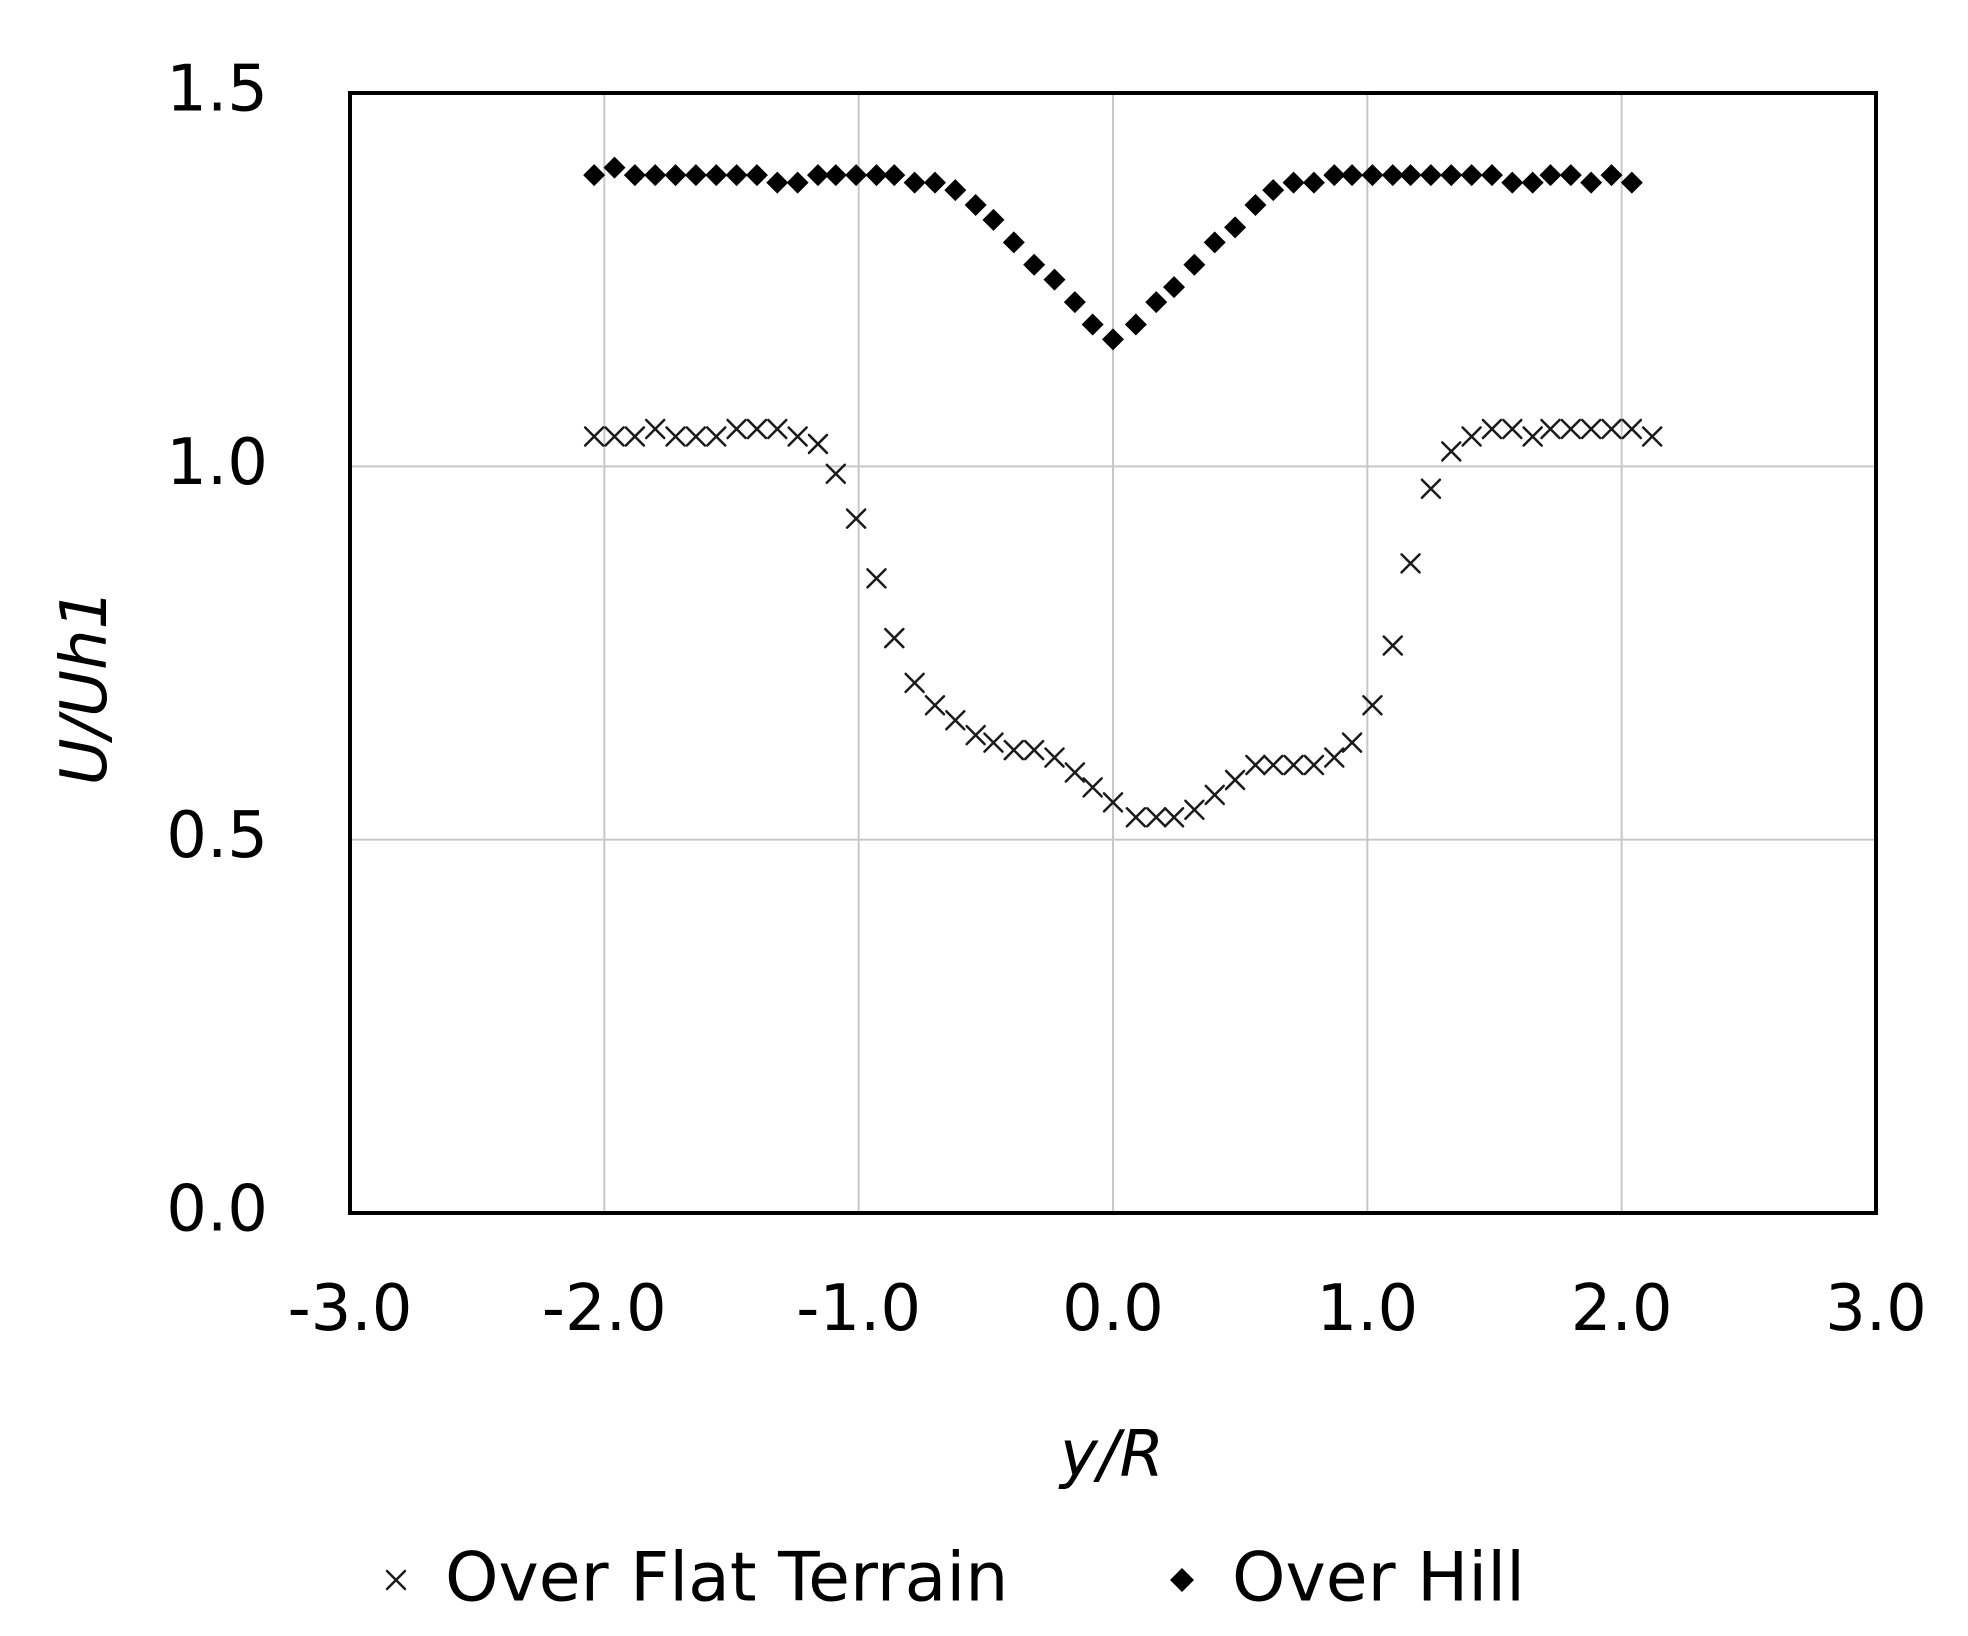  Describe the element at coordinates (217, 463) in the screenshot. I see `y-tick-label: 1.0` at that location.